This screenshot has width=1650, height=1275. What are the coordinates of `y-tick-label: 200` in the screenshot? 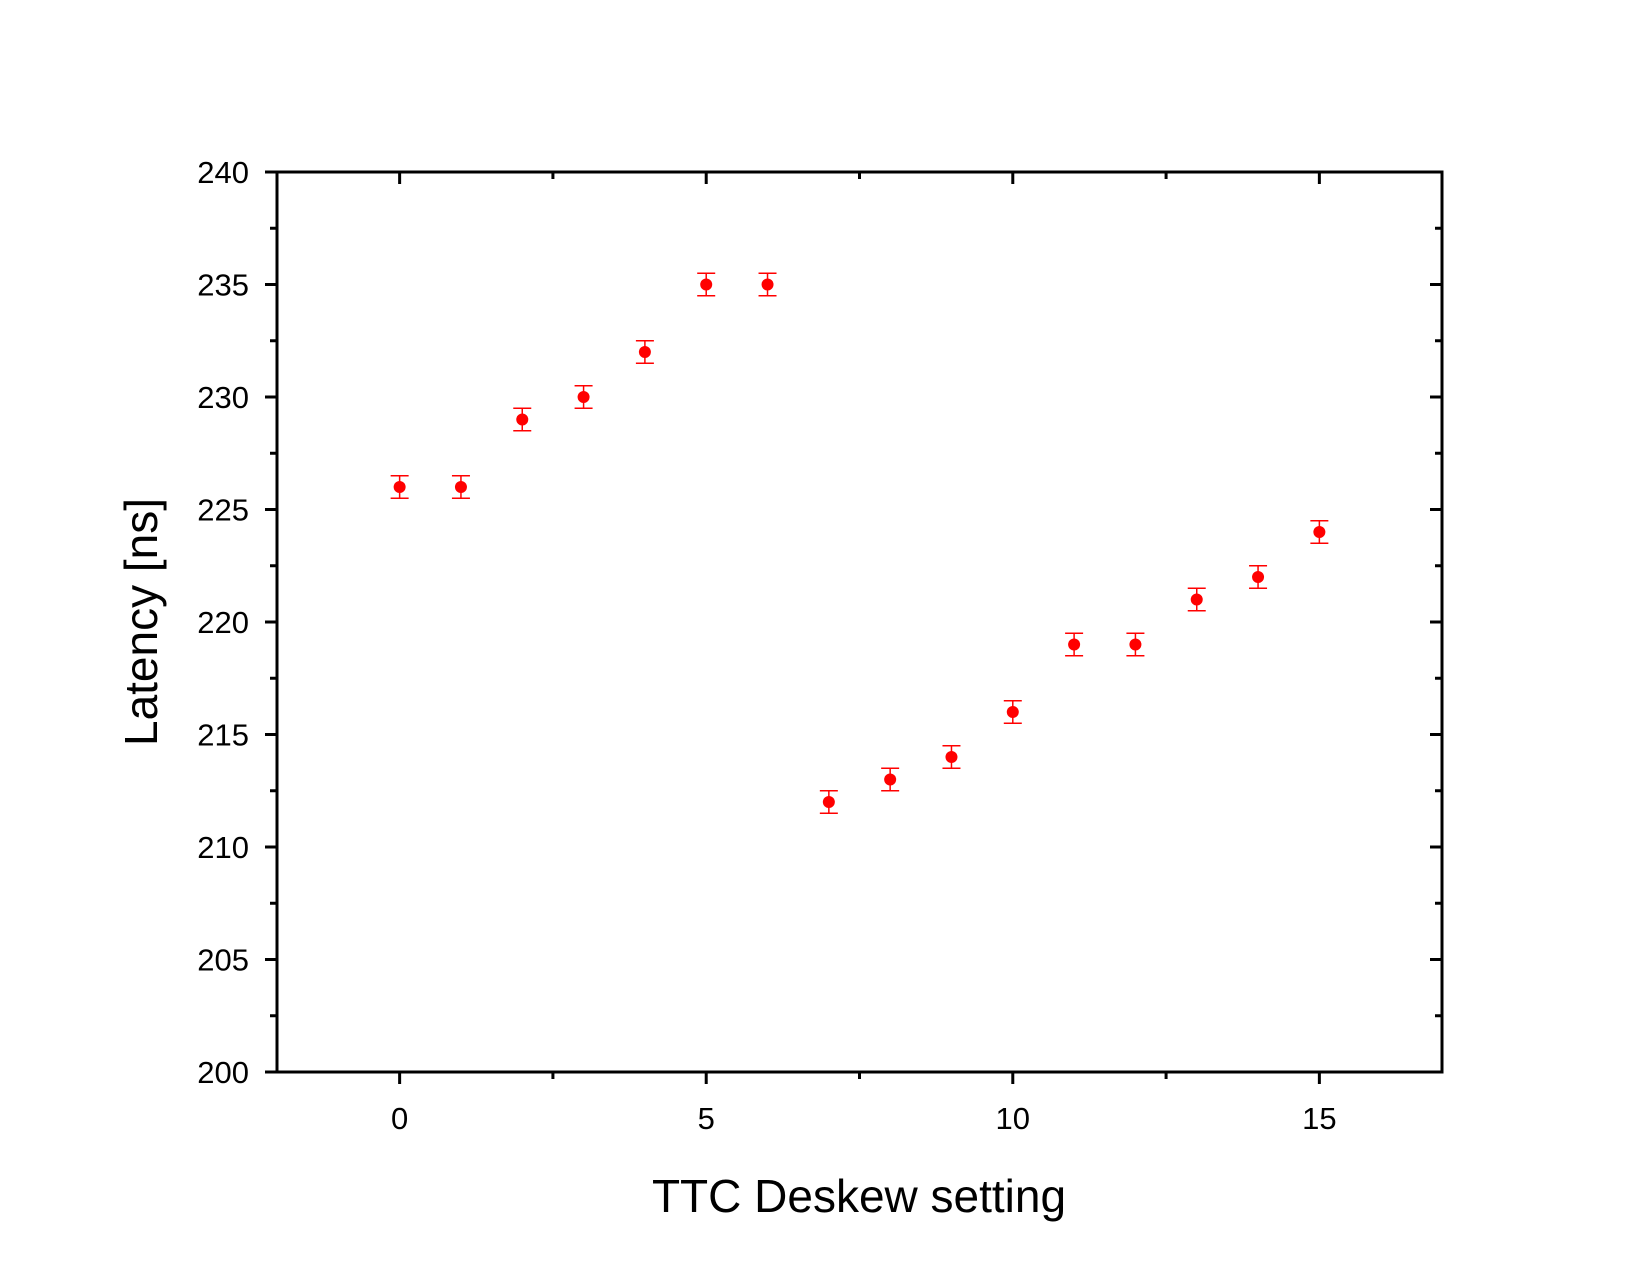 It's located at (223, 1072).